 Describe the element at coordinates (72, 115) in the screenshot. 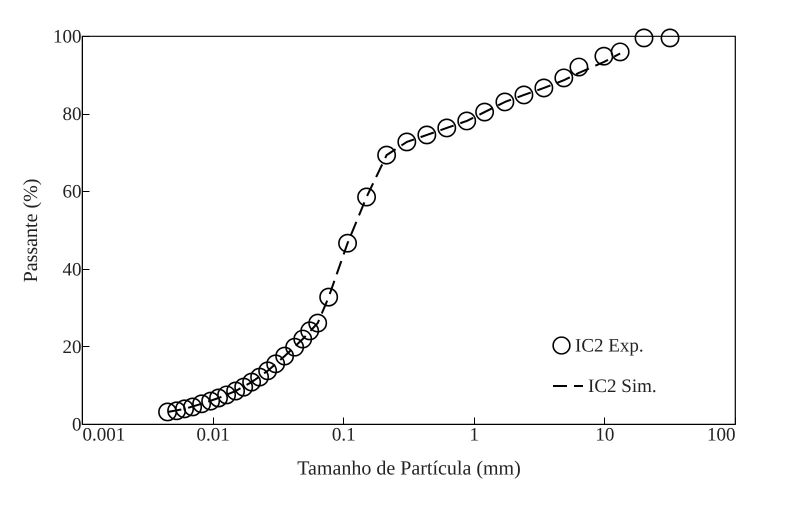

I see `y-tick-label: 80` at that location.